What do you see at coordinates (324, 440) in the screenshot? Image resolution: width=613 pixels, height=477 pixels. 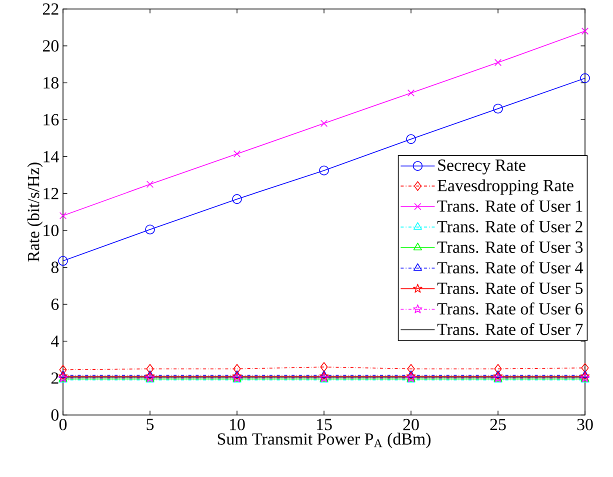 I see `x-axis-title: Sum Transmit Power P$_{A}$ (dBm)` at bounding box center [324, 440].